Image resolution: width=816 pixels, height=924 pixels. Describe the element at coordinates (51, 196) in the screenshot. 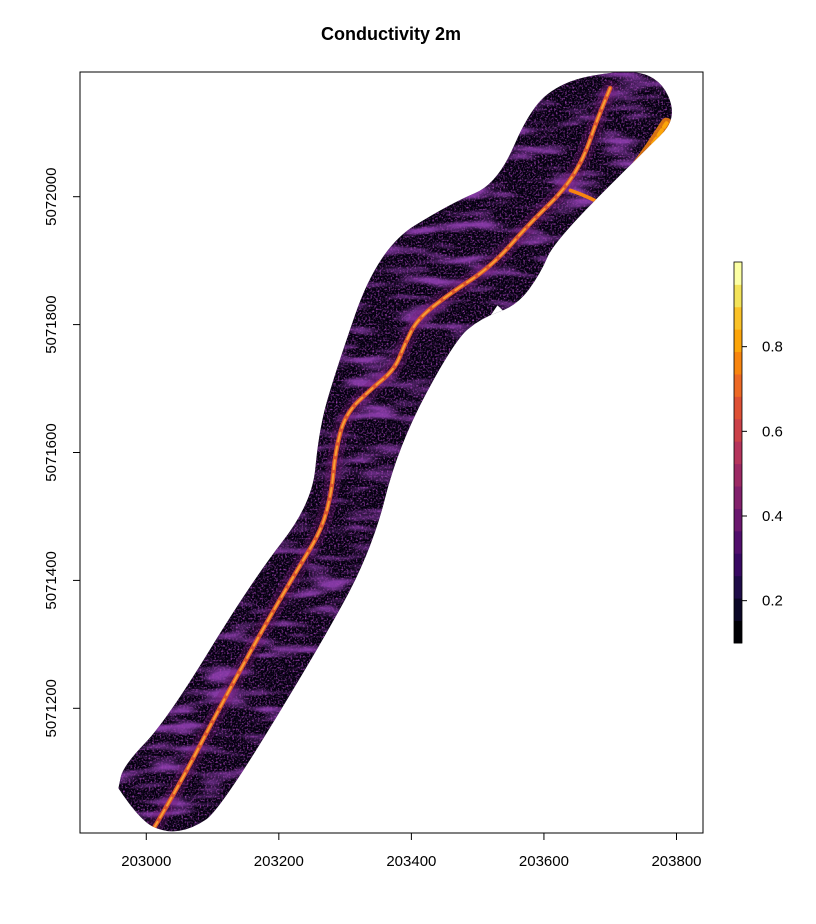

I see `y-tick-label: 5072000` at that location.